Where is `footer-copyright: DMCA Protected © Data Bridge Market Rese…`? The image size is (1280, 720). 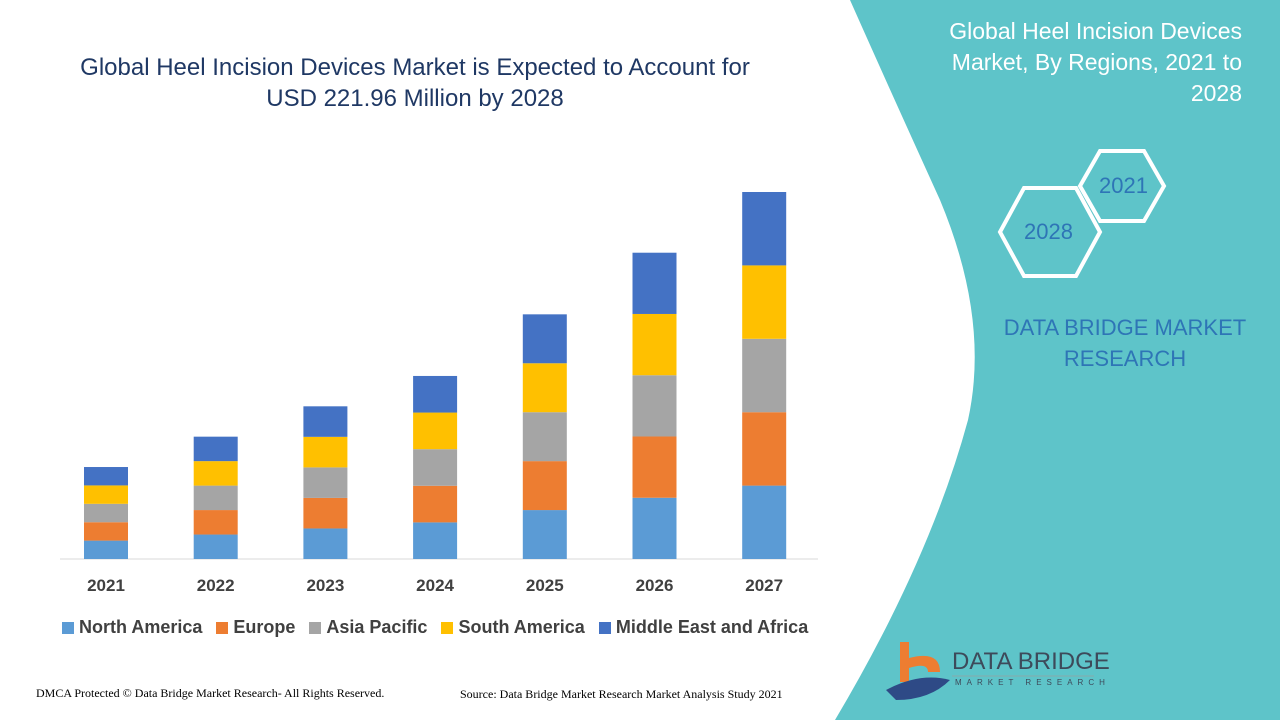 footer-copyright: DMCA Protected © Data Bridge Market Rese… is located at coordinates (210, 693).